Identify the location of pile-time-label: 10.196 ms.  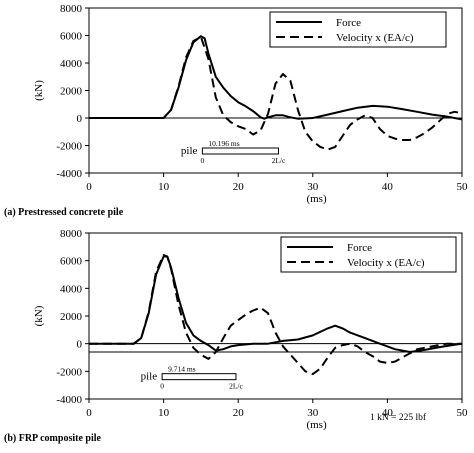
(223, 143).